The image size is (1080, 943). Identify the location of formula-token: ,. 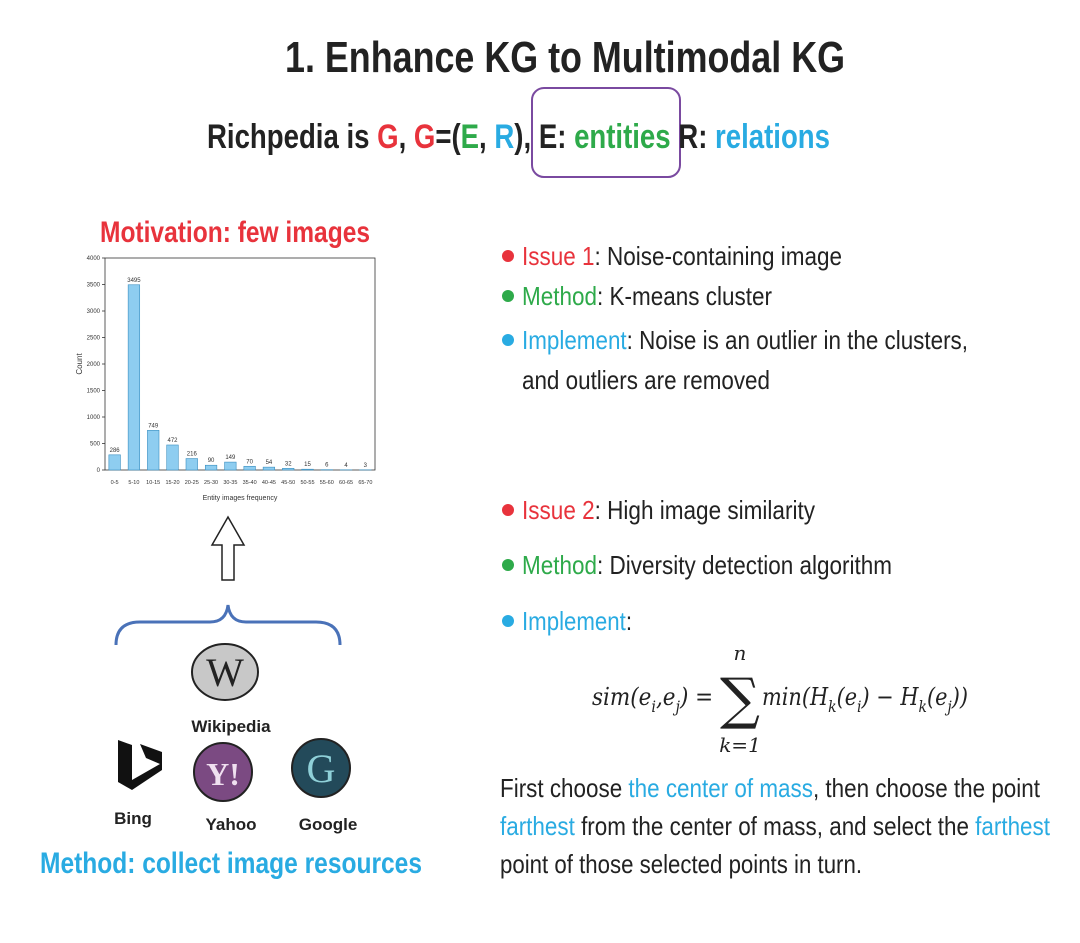
(659, 697).